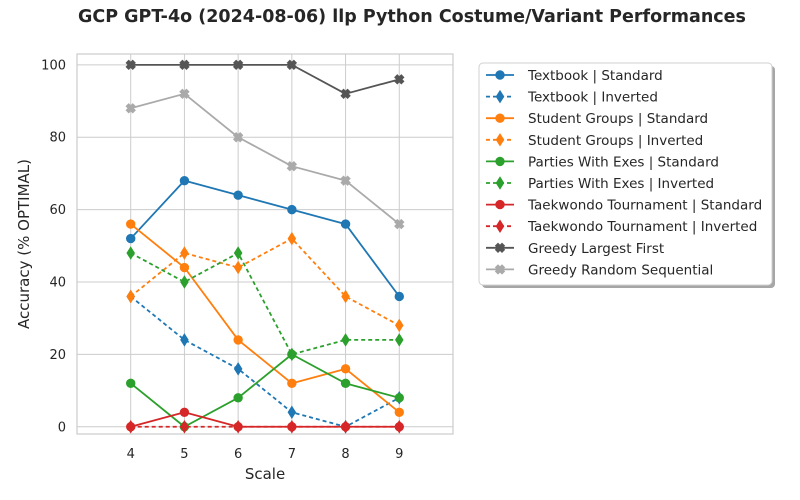 Image resolution: width=800 pixels, height=500 pixels. I want to click on legend-label: Textbook | Inverted, so click(592, 98).